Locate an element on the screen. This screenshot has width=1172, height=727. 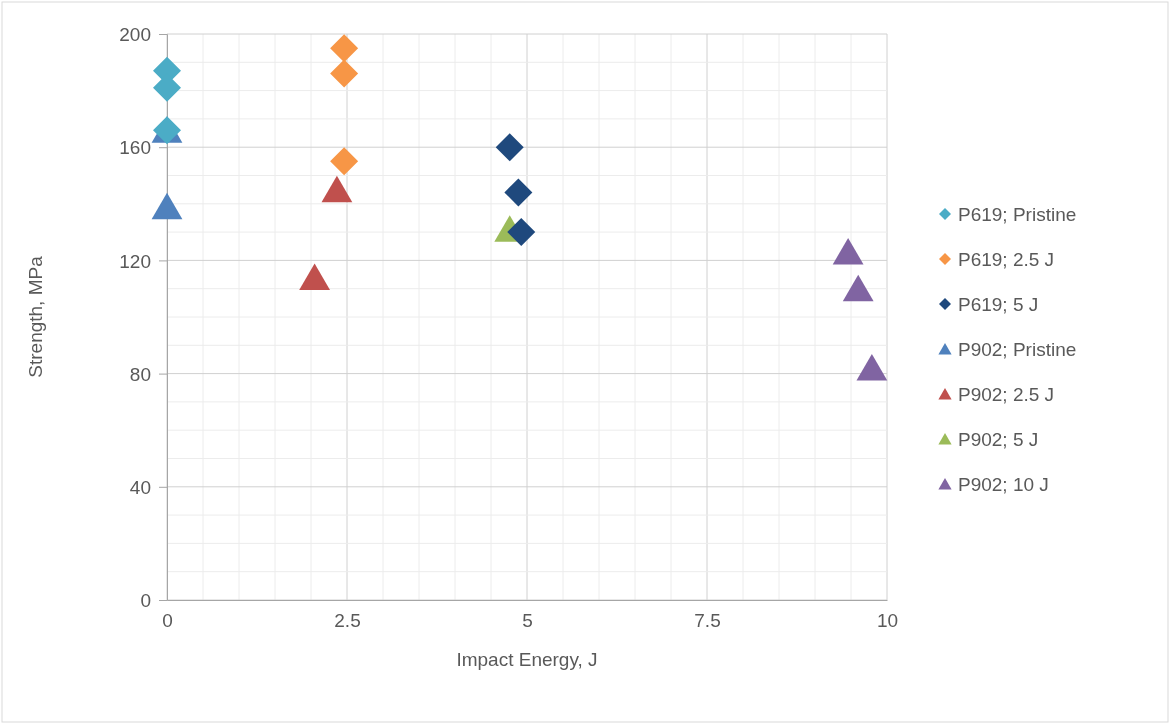
y-tick-label: 40 is located at coordinates (140, 487).